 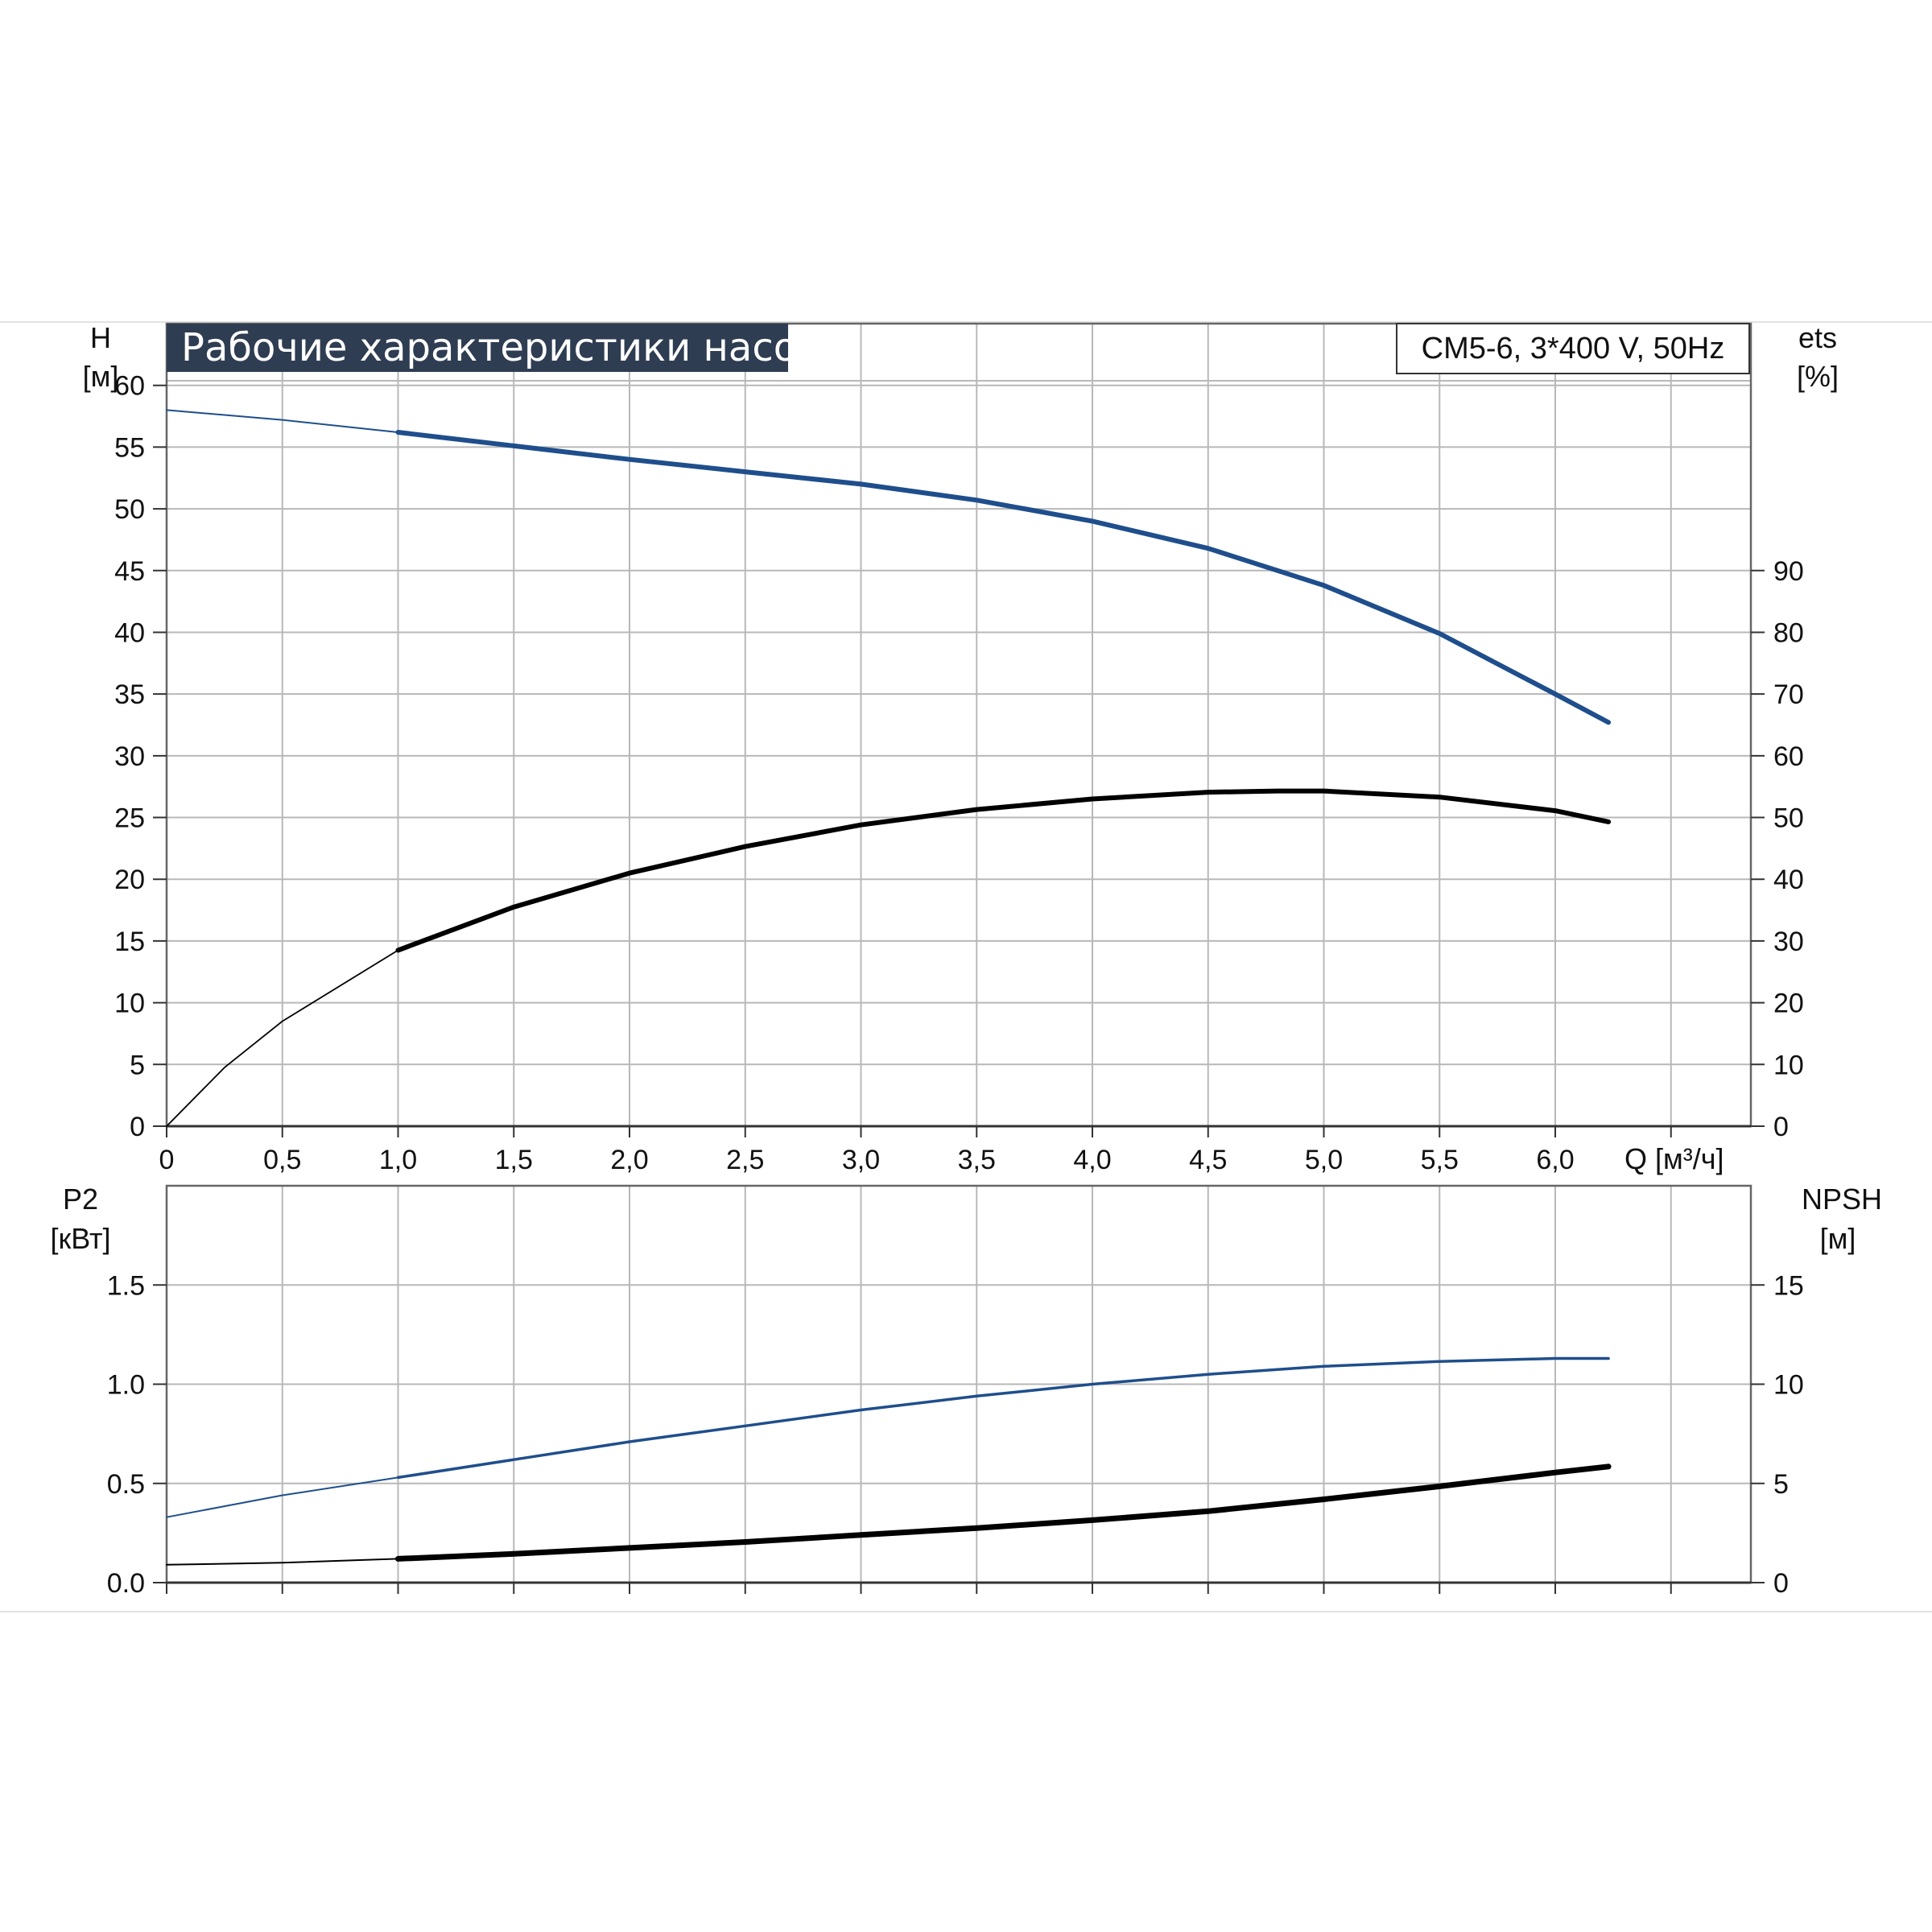 I want to click on series-line-0-1-extension, so click(x=340, y=1016).